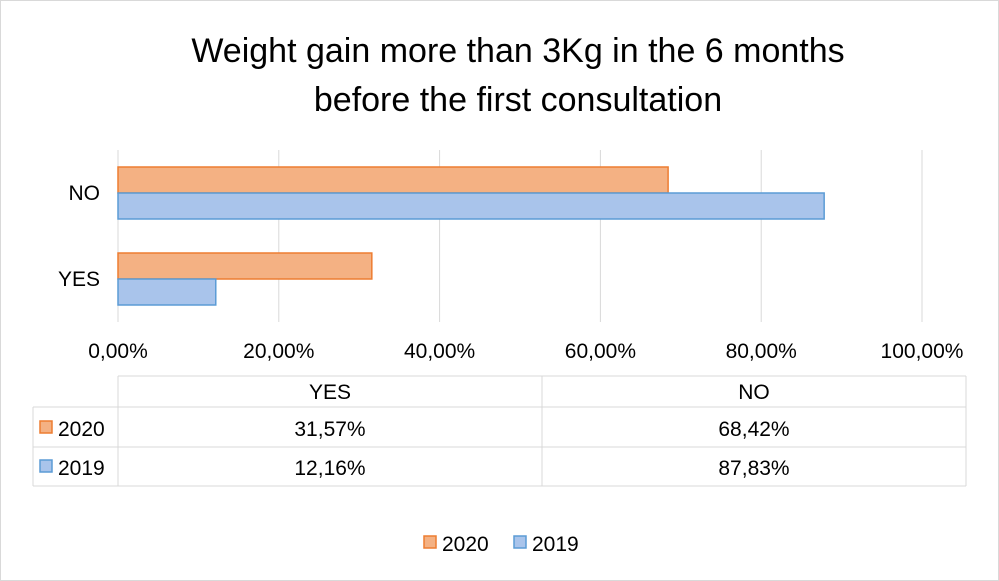 This screenshot has height=581, width=999. What do you see at coordinates (329, 468) in the screenshot?
I see `table-cell: 12,16%` at bounding box center [329, 468].